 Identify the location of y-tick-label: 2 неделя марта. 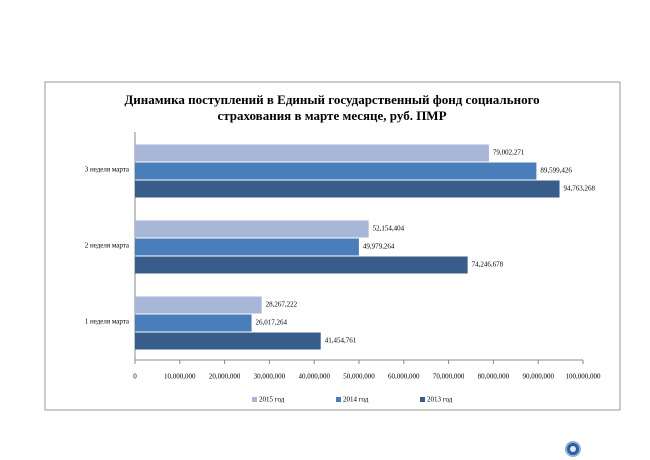
(107, 246).